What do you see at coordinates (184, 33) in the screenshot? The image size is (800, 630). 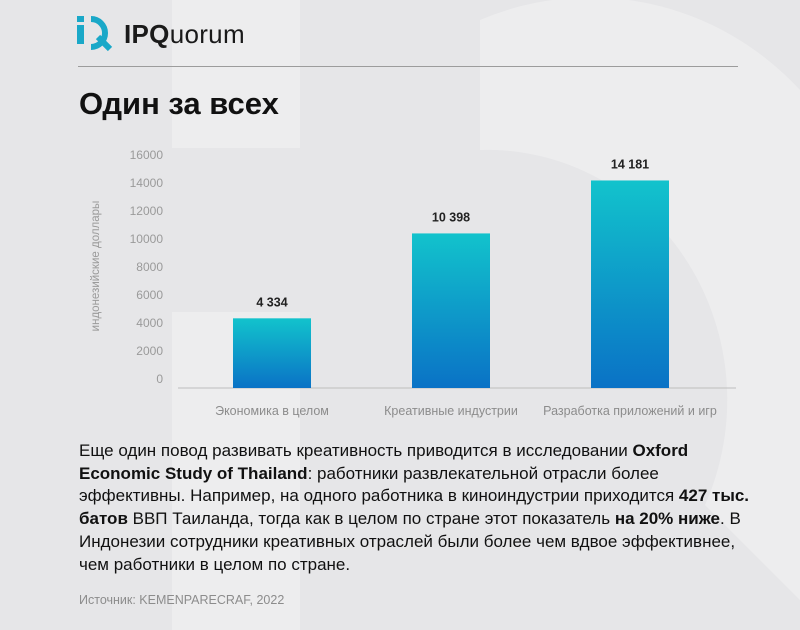 I see `logo-wordmark: IPQuorum` at bounding box center [184, 33].